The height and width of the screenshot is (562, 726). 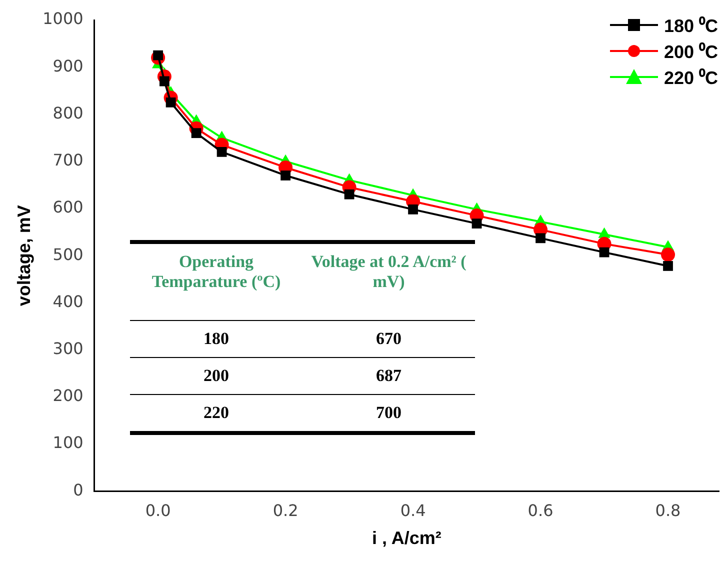 I want to click on annotation: 200, so click(x=216, y=376).